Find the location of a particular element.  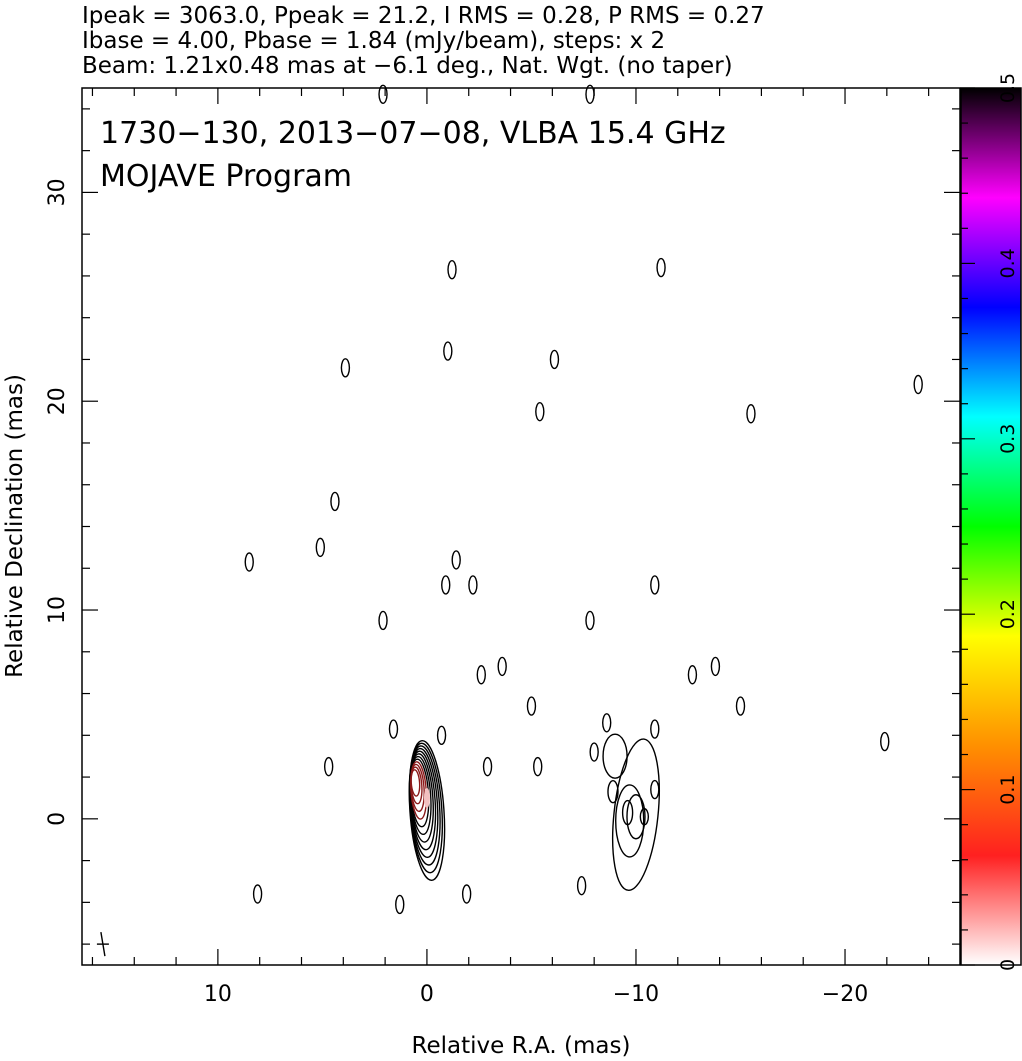

colorbar-frame is located at coordinates (991, 526).